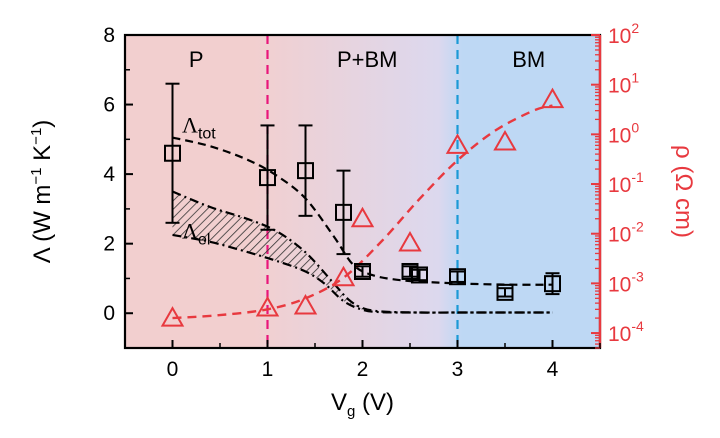 The image size is (720, 438). I want to click on y-right-tick-exponent: 0, so click(635, 127).